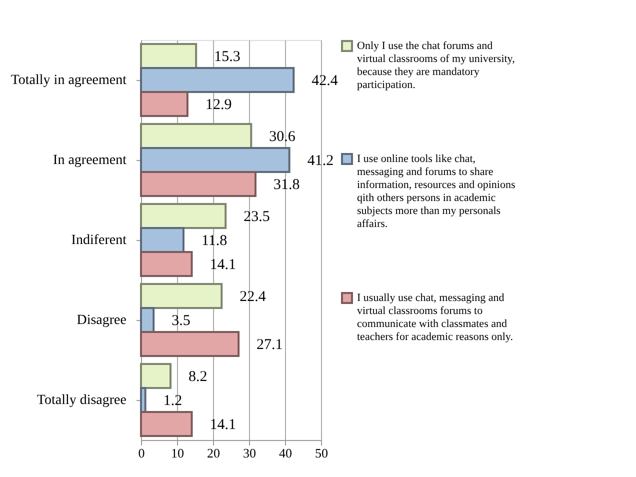  I want to click on data-label: 27.1, so click(269, 345).